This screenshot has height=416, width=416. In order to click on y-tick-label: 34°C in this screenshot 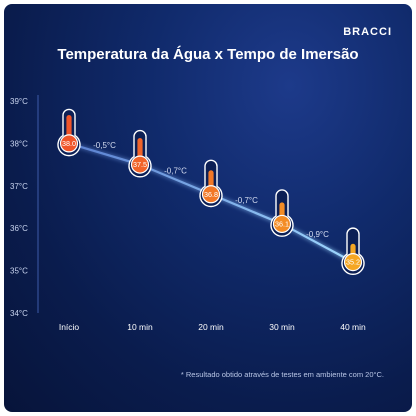, I will do `click(19, 313)`.